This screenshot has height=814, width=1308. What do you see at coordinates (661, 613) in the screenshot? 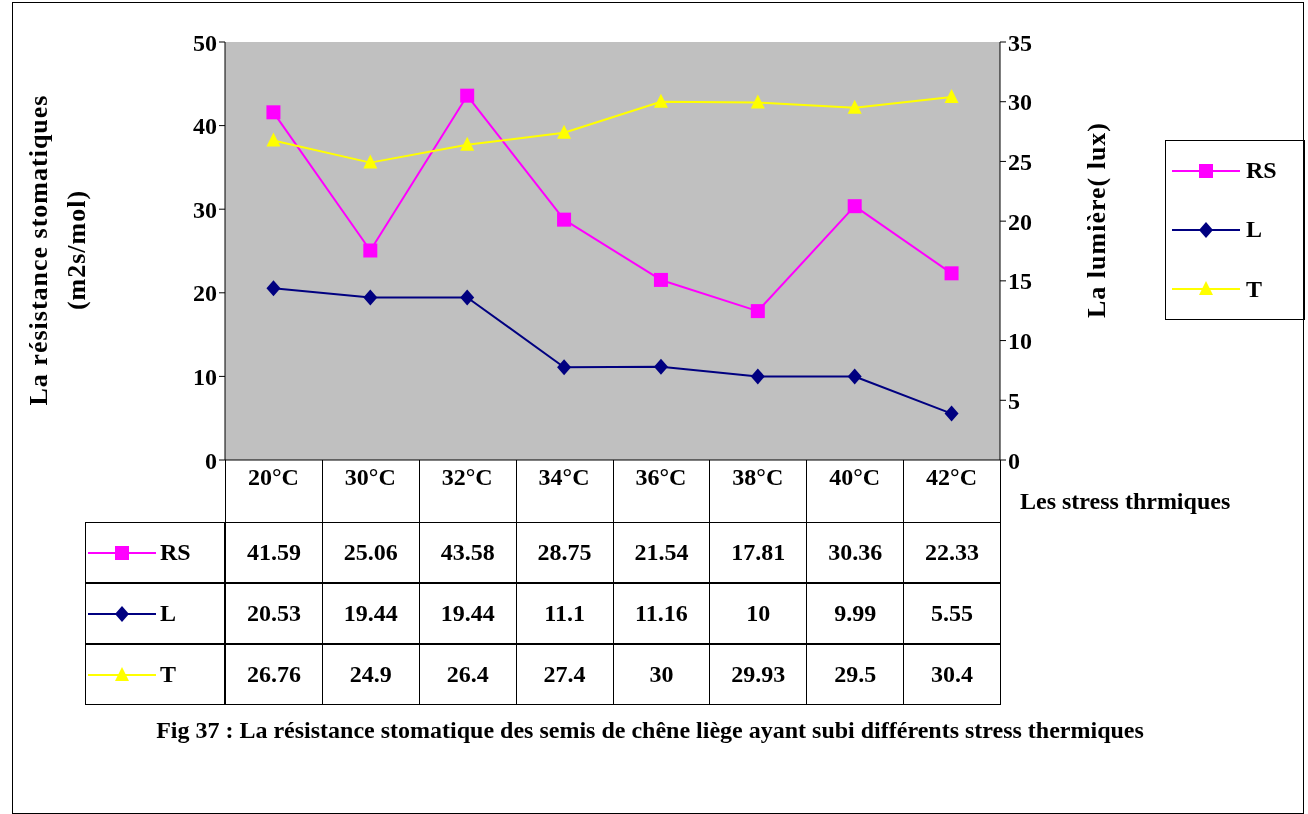
I see `data-label: 11.16` at bounding box center [661, 613].